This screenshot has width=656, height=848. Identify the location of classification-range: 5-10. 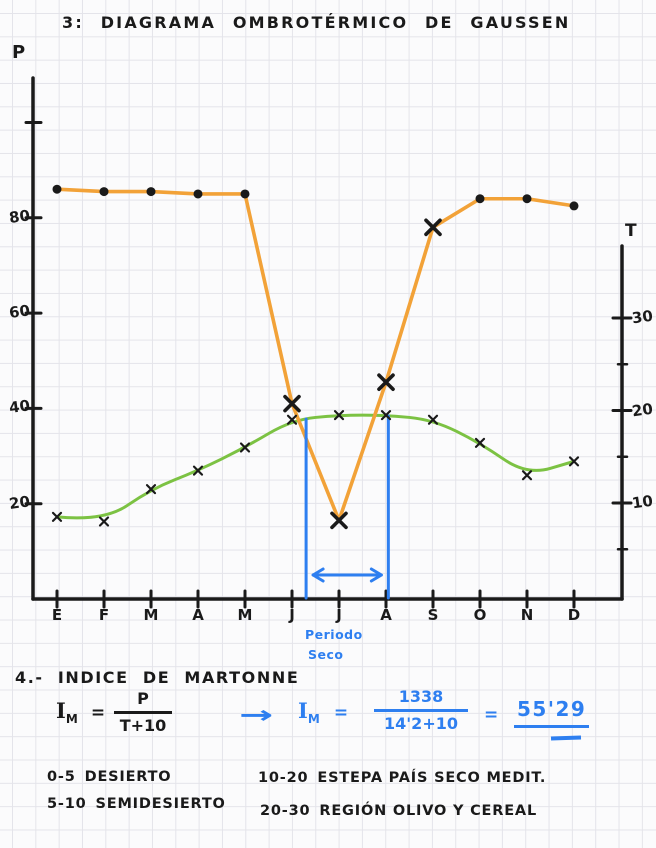
(67, 804).